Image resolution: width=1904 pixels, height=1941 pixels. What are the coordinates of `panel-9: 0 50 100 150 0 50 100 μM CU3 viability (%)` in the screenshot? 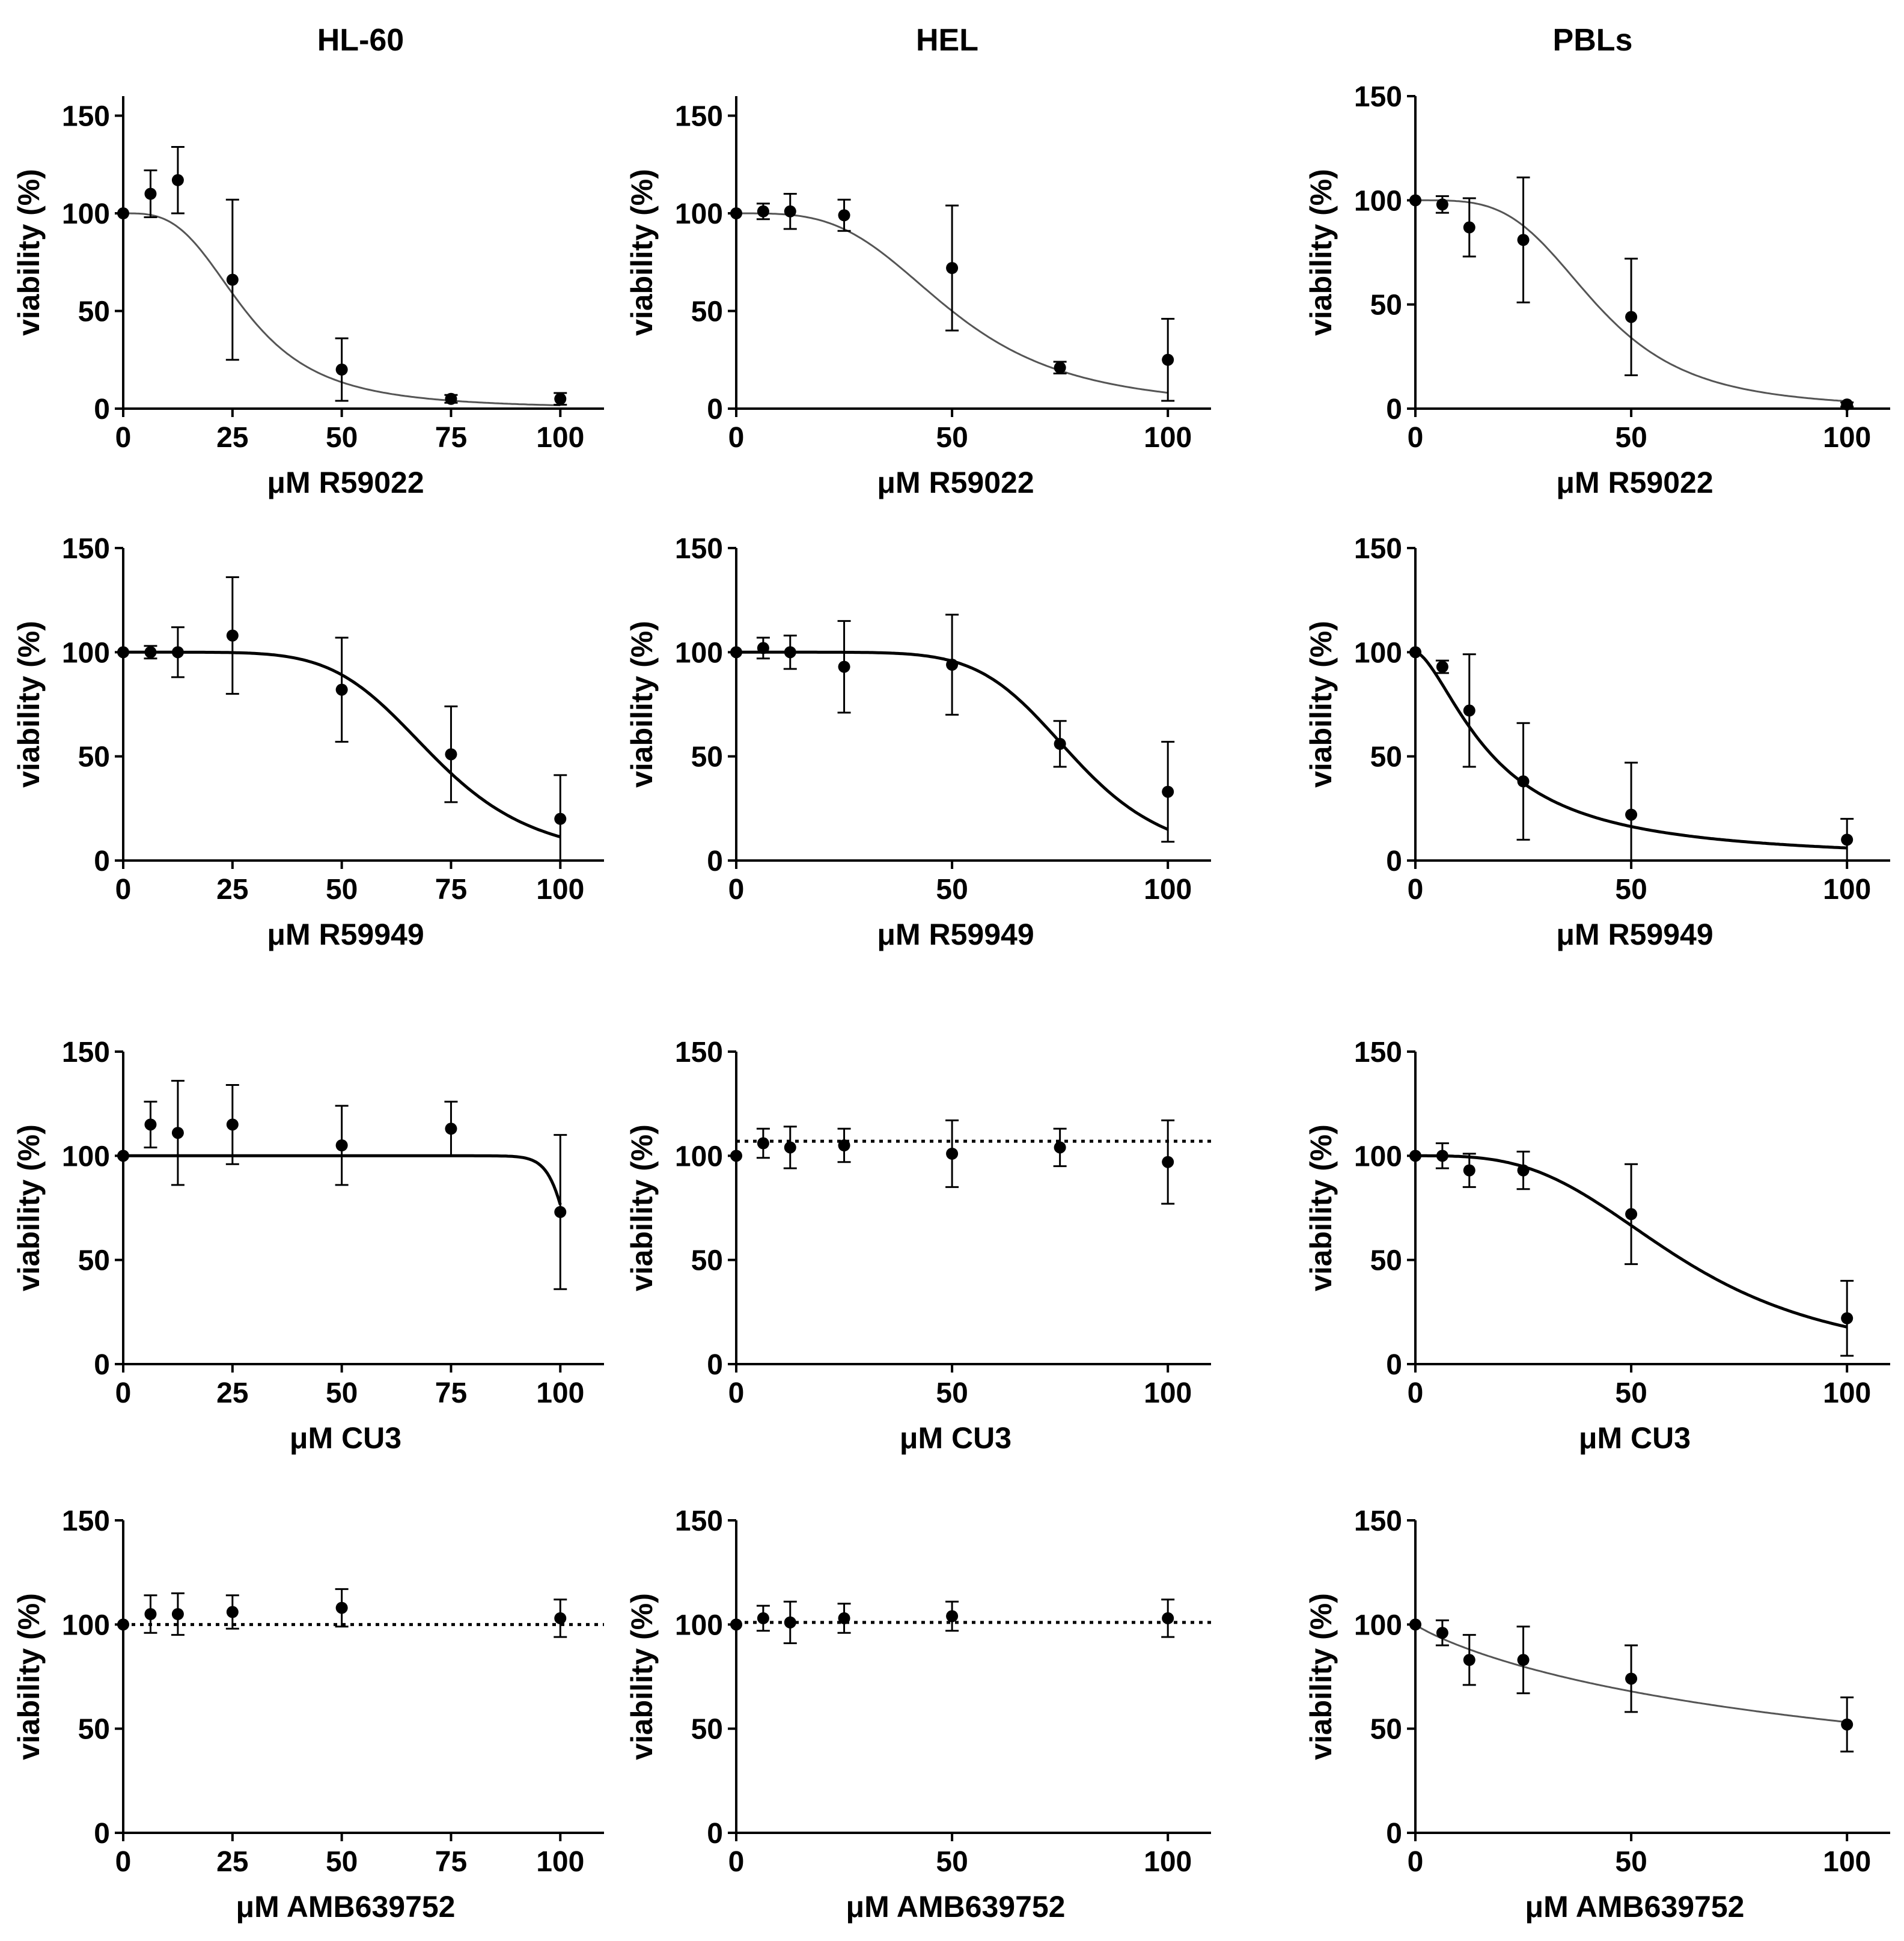 It's located at (1597, 1246).